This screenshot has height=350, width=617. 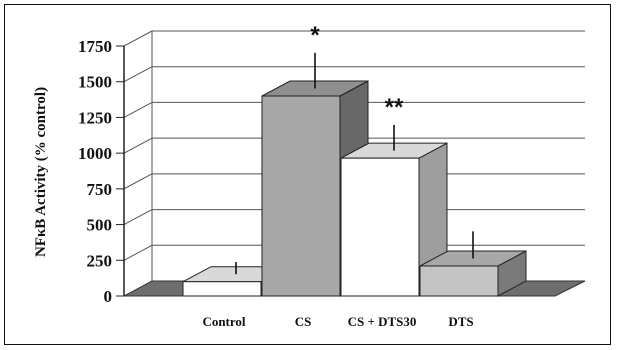 What do you see at coordinates (41, 172) in the screenshot?
I see `y-axis-label: NFκB Activity (% control)` at bounding box center [41, 172].